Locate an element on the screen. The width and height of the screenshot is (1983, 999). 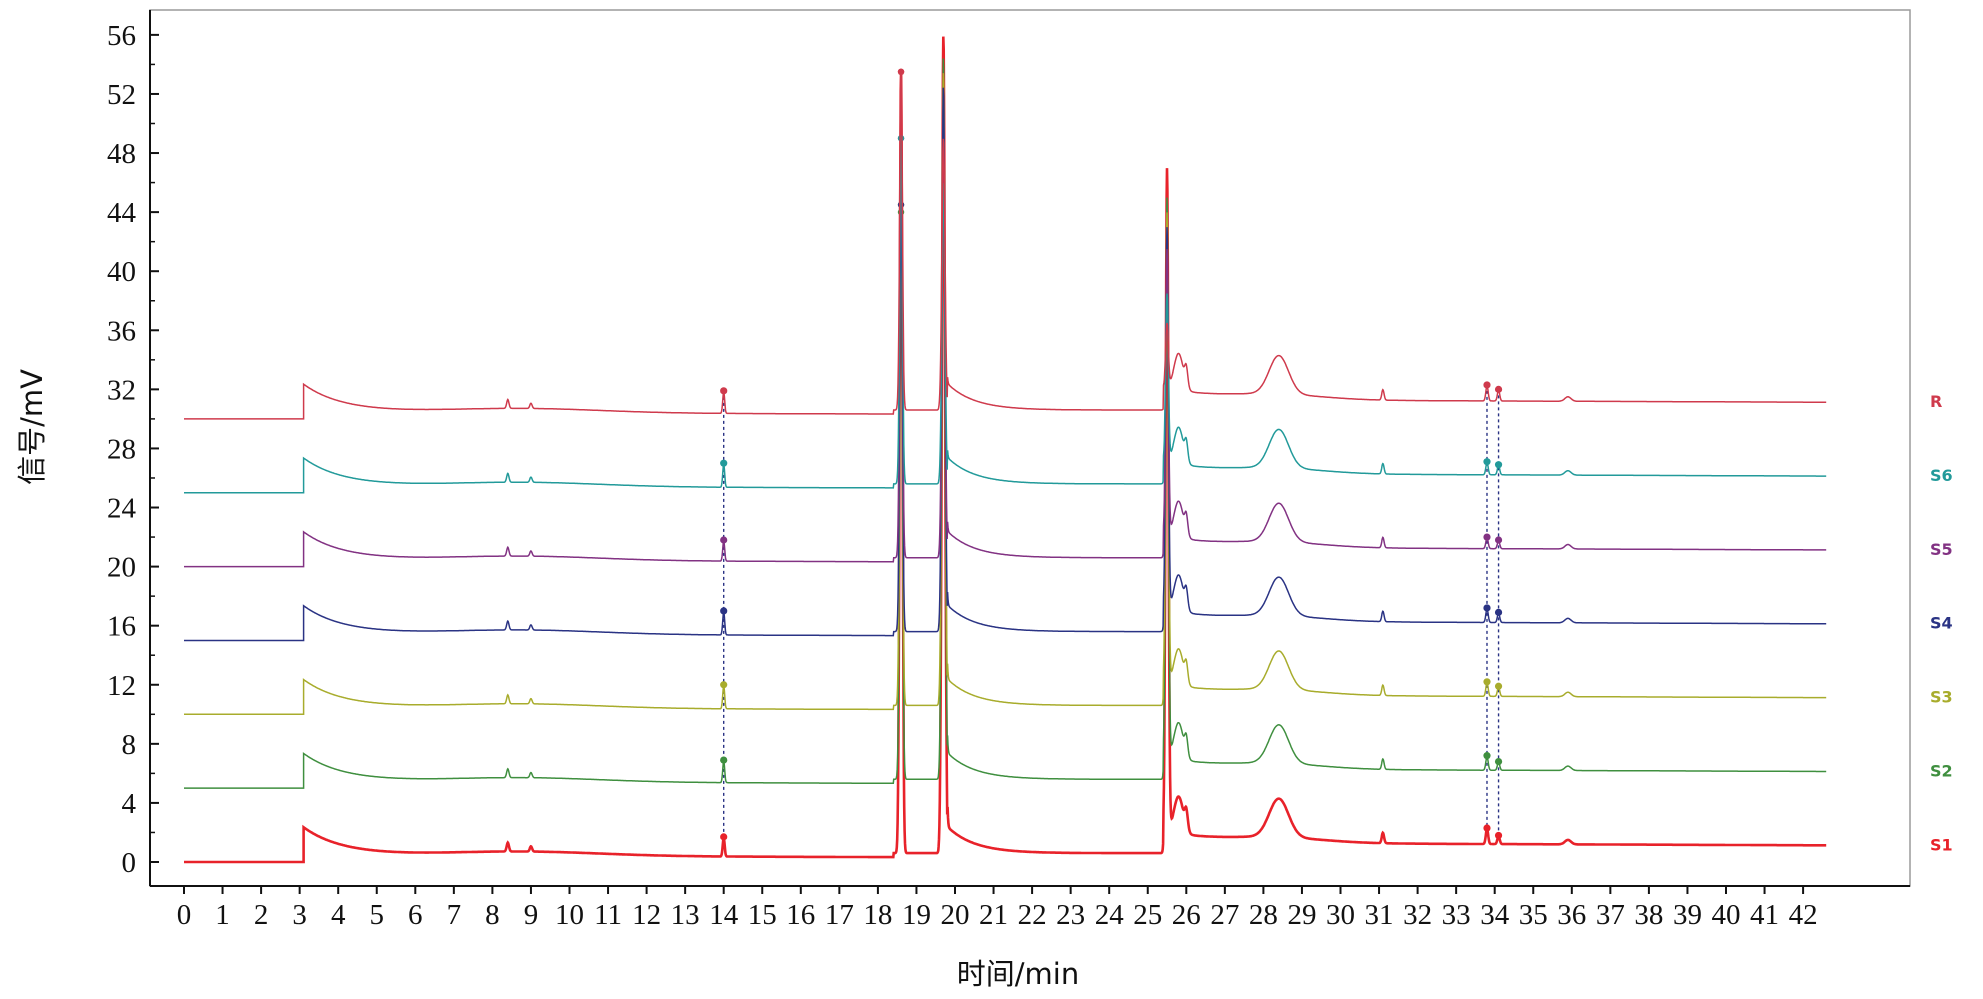
x-tick-label: 9 is located at coordinates (531, 915).